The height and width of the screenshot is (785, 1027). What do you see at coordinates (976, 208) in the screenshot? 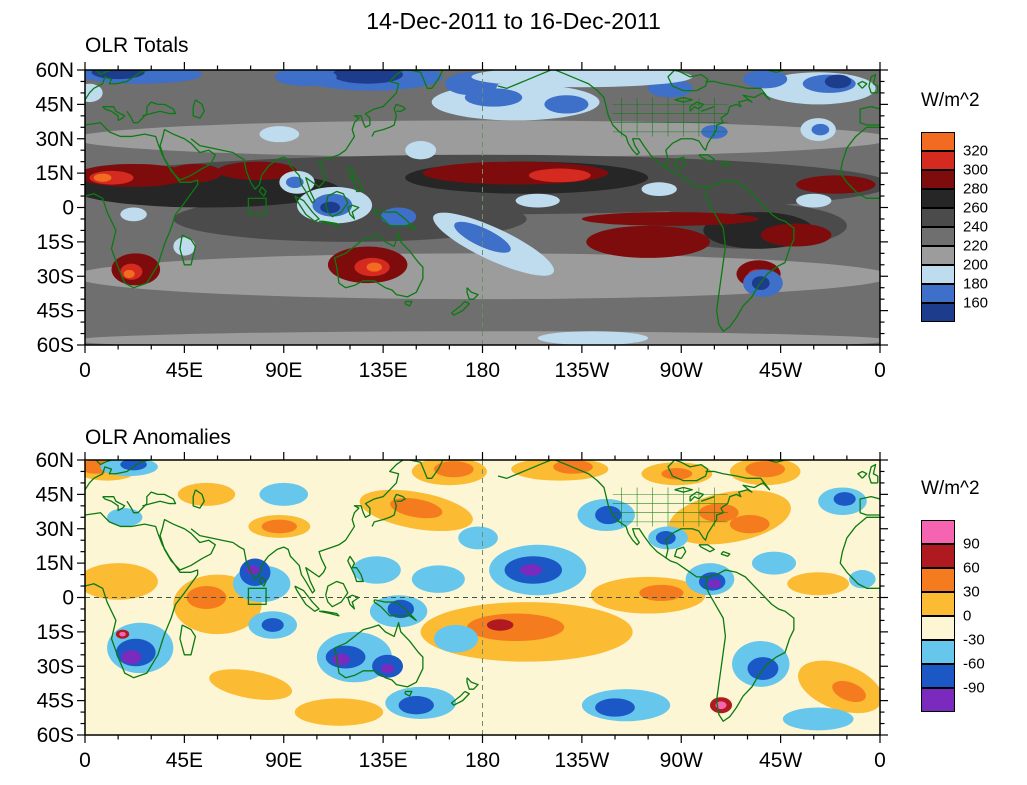
I see `colorbar-tick-label: 260` at bounding box center [976, 208].